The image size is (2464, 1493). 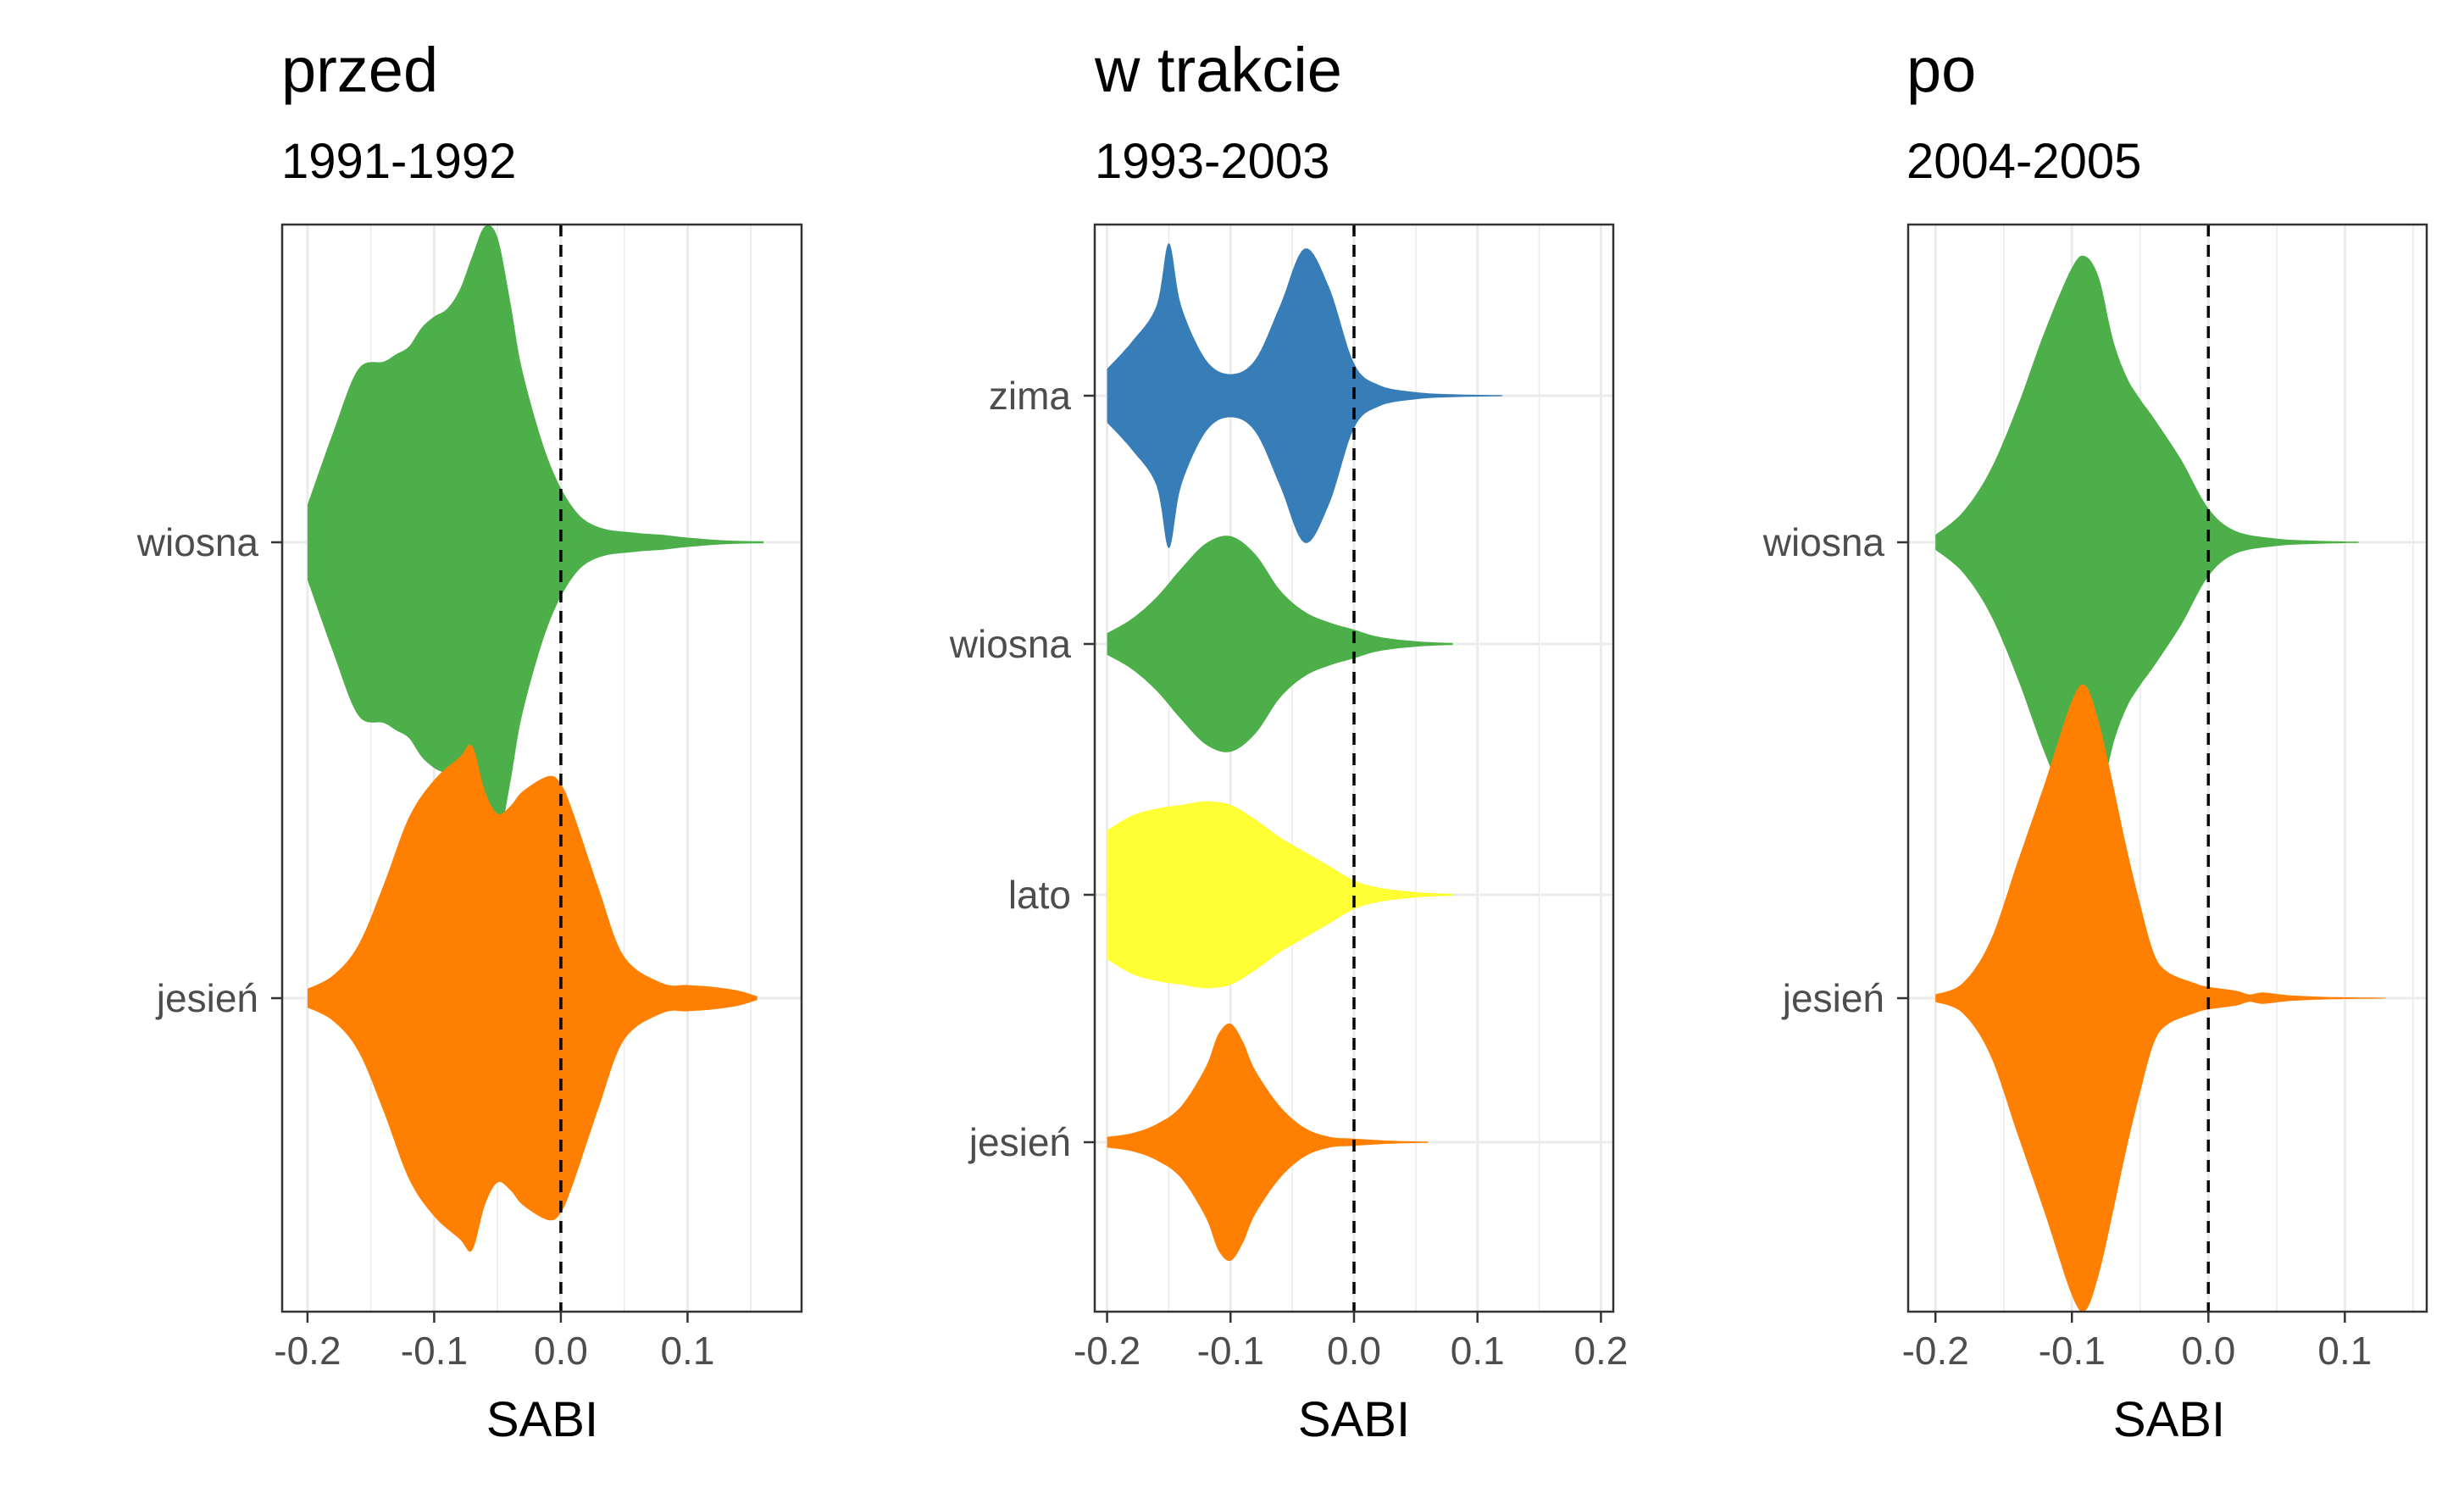 I want to click on y-tick-label-zima: zima, so click(x=1031, y=396).